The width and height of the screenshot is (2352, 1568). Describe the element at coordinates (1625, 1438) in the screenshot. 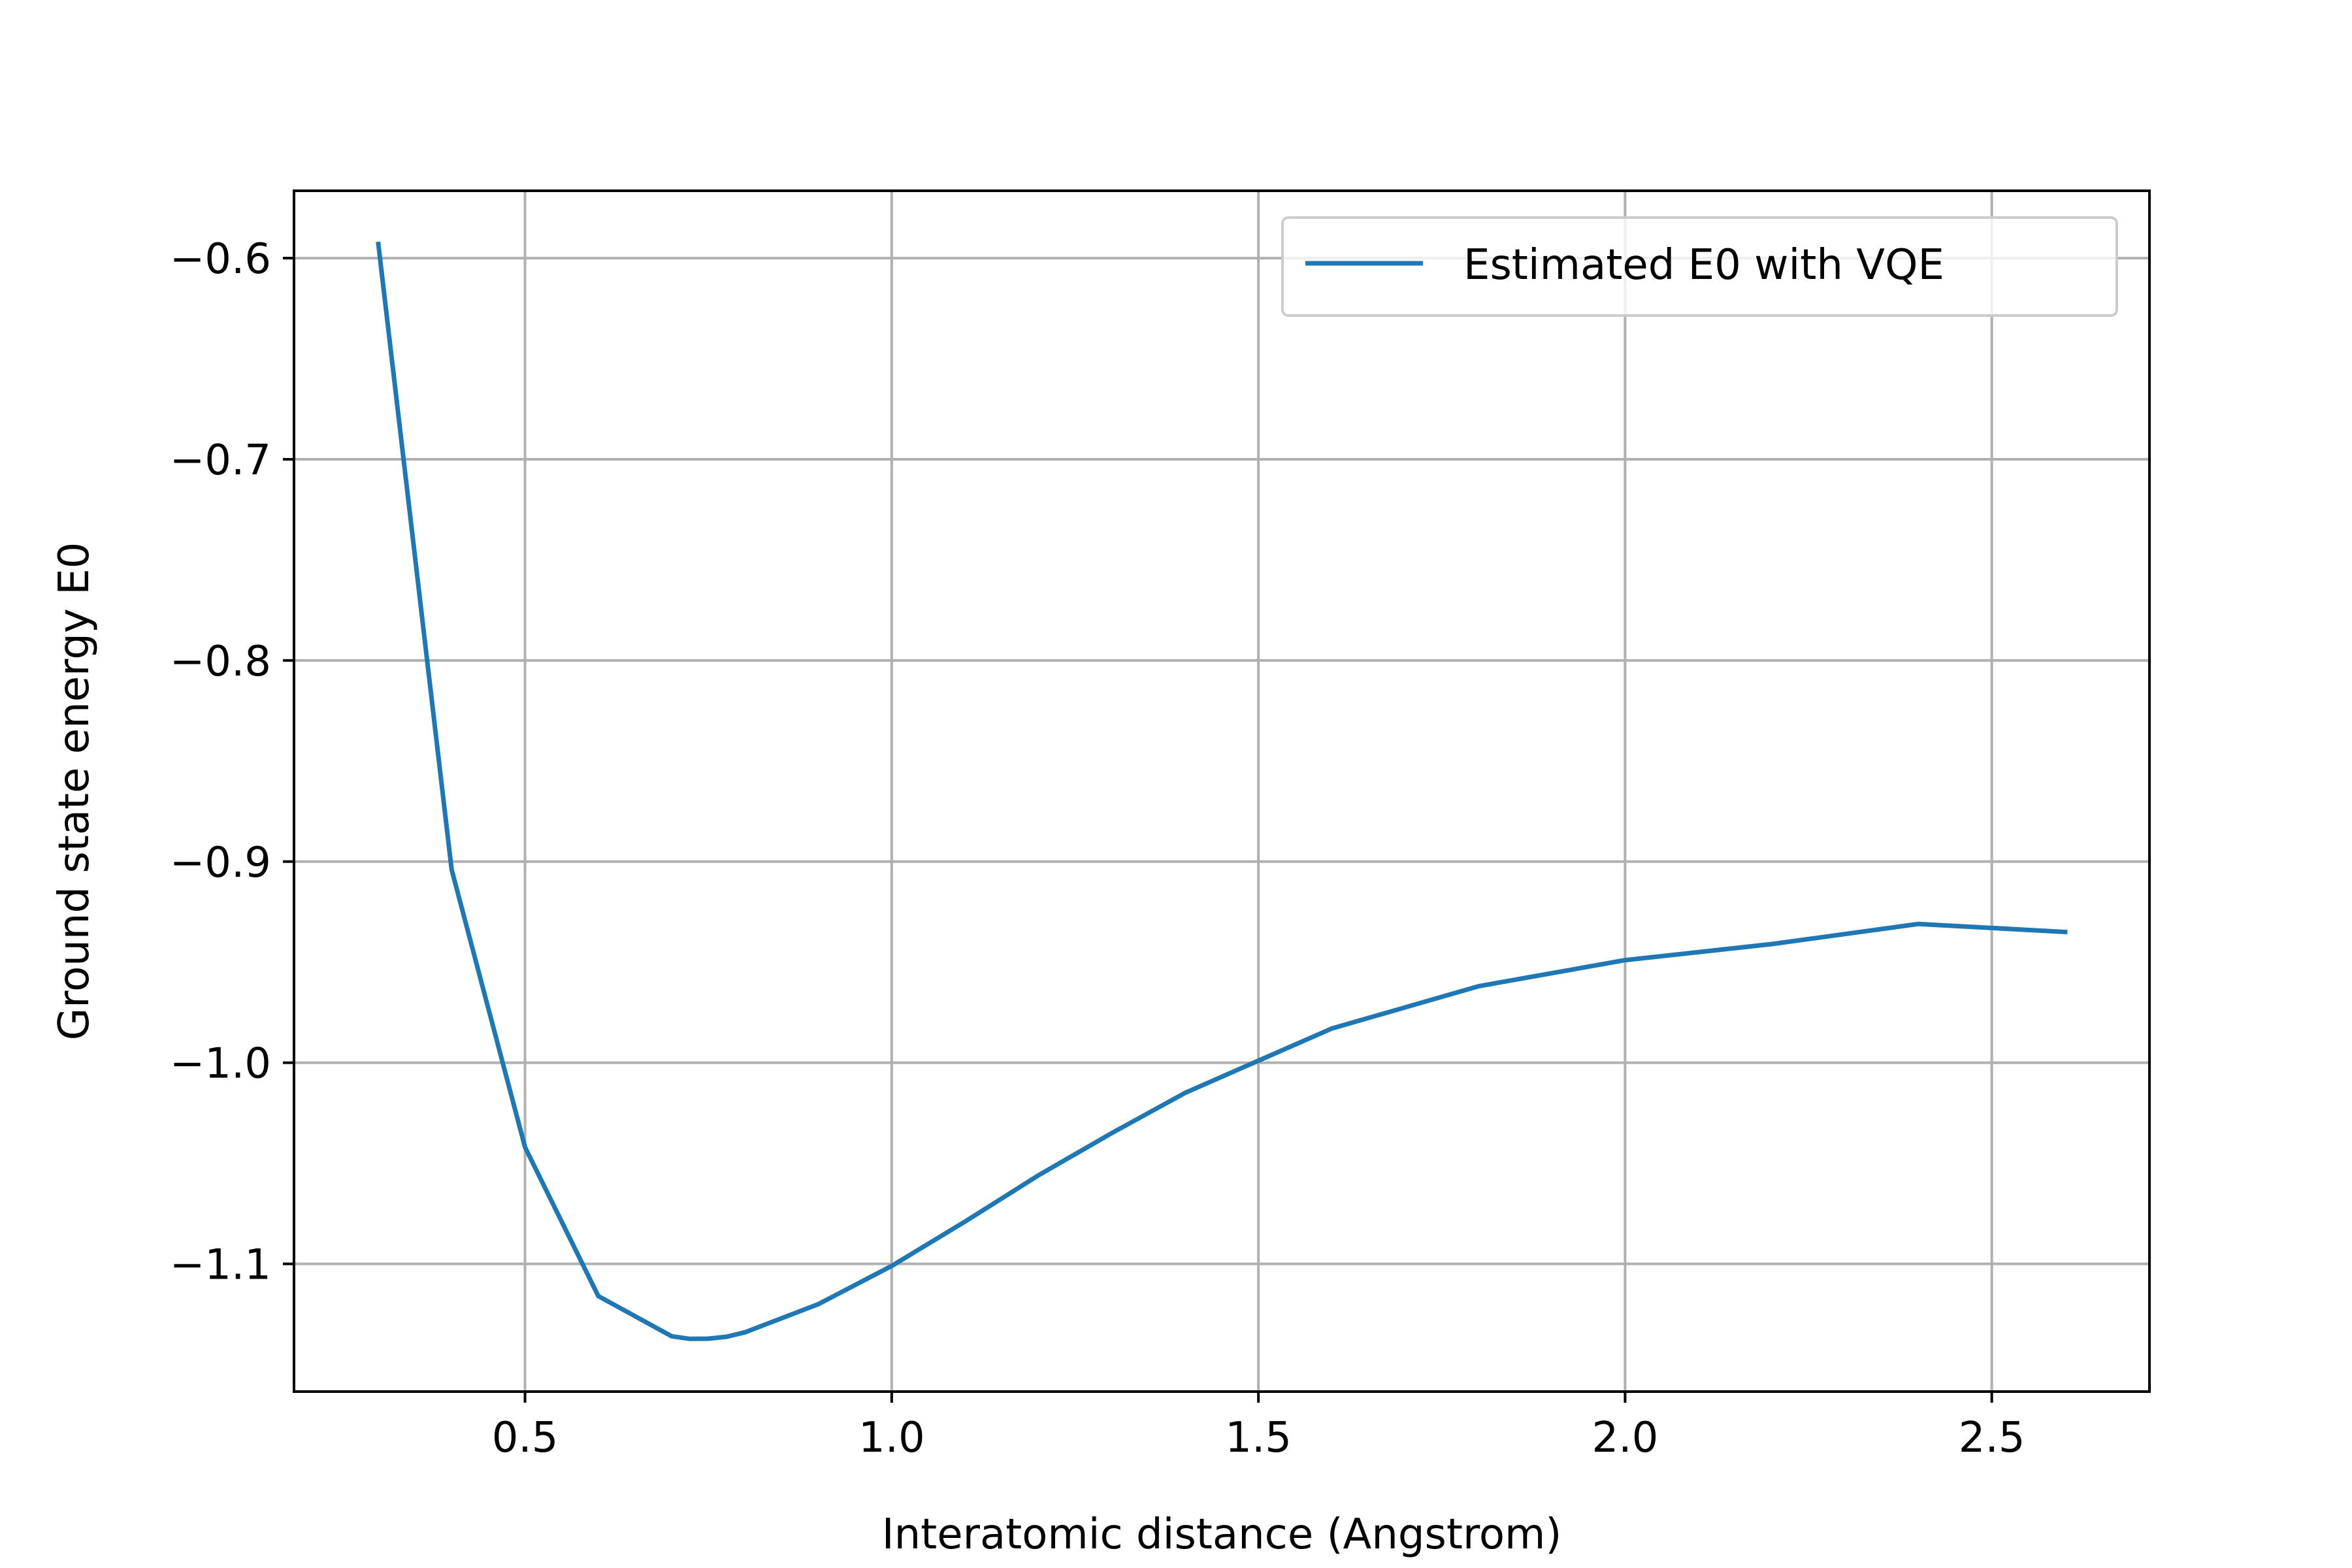

I see `x-tick-label: 2.0` at that location.